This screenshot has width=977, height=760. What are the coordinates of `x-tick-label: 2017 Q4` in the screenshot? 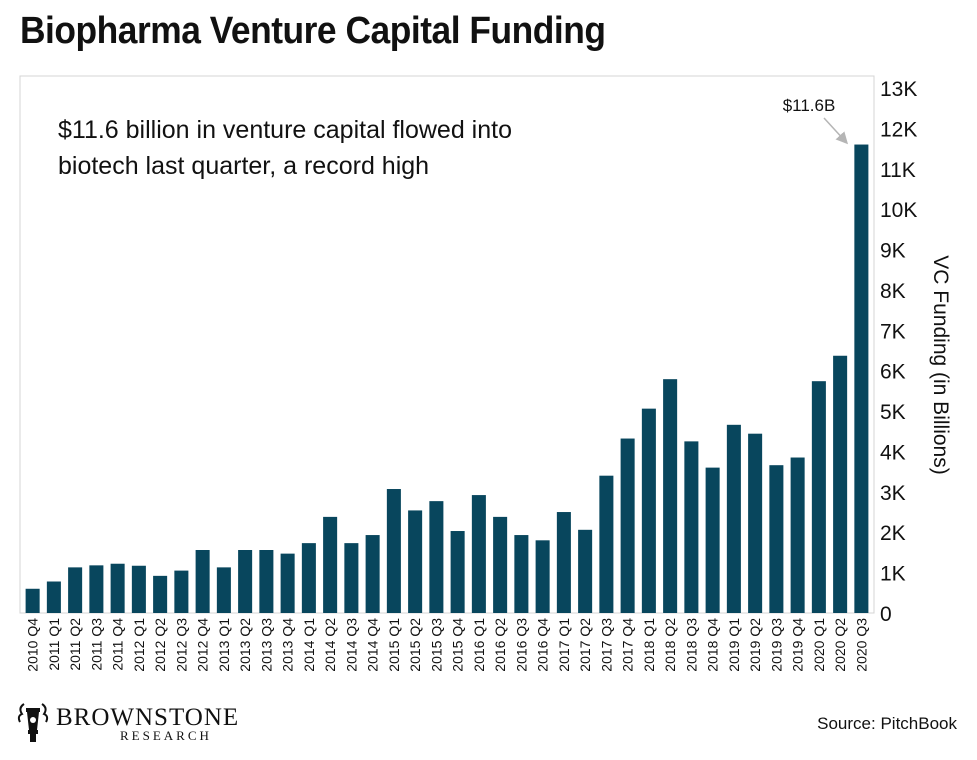 It's located at (628, 645).